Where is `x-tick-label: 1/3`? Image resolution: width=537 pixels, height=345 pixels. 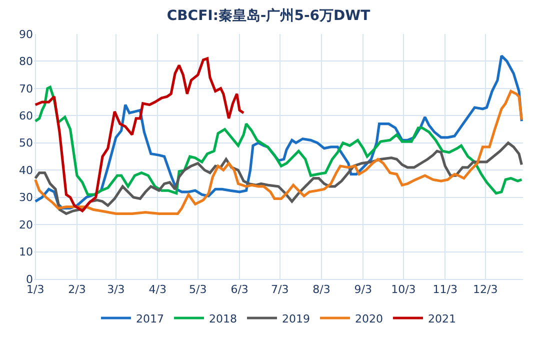
x-tick-label: 1/3 is located at coordinates (35, 289).